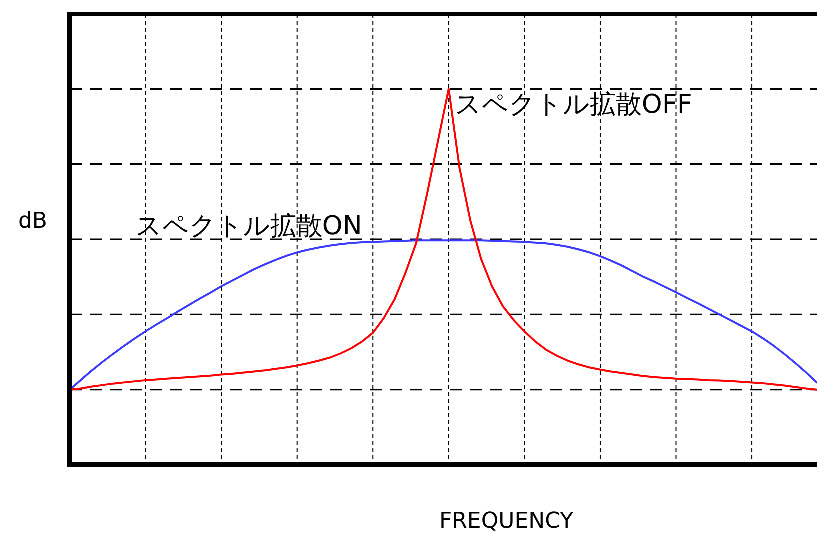 This screenshot has width=817, height=534. Describe the element at coordinates (573, 105) in the screenshot. I see `series-label: スペクトル拡散OFF` at that location.